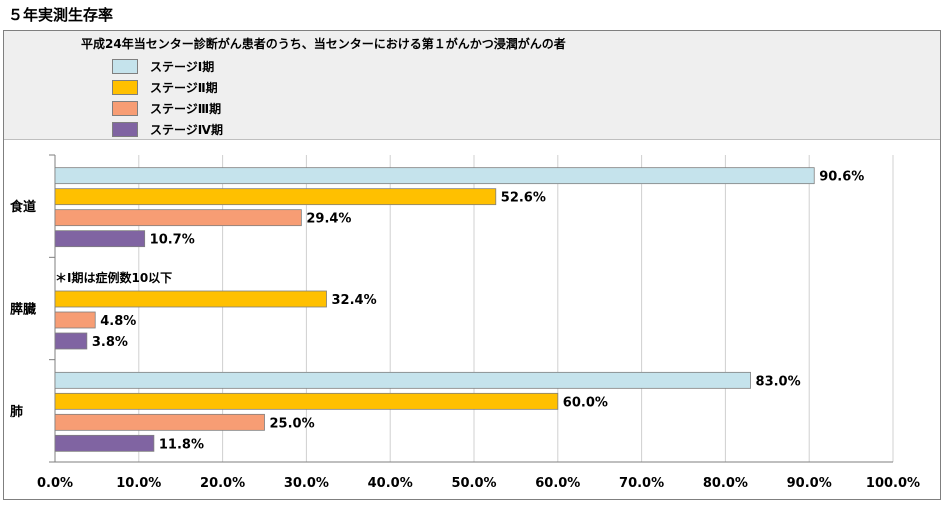 Image resolution: width=945 pixels, height=509 pixels. I want to click on legend-item: ステージⅠ期, so click(163, 66).